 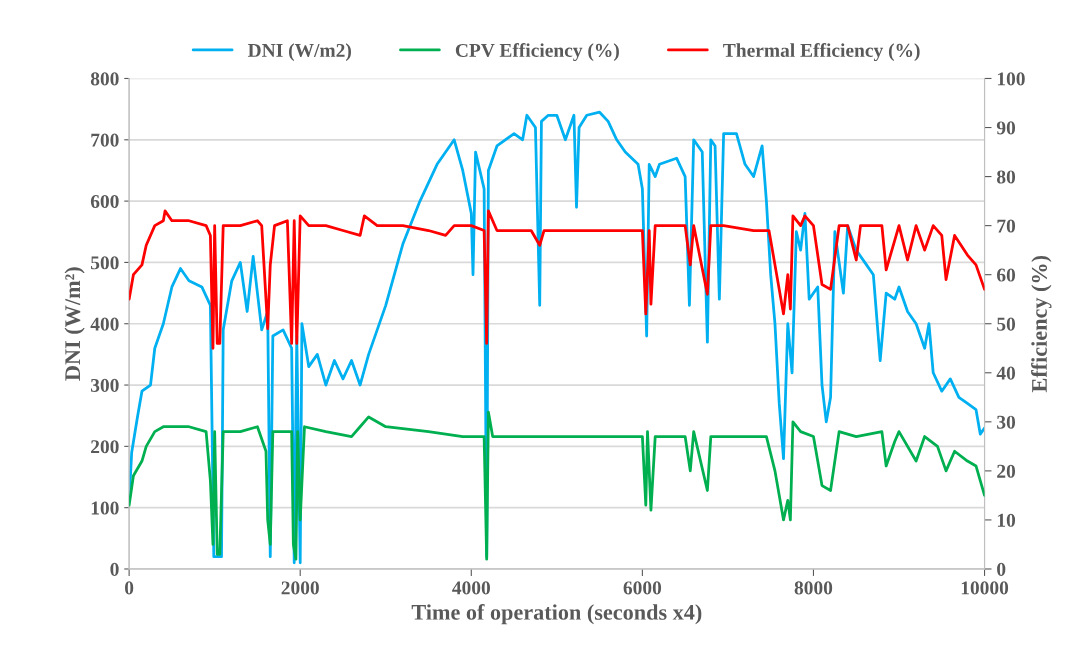 What do you see at coordinates (1011, 79) in the screenshot?
I see `y2-tick-label: 100` at bounding box center [1011, 79].